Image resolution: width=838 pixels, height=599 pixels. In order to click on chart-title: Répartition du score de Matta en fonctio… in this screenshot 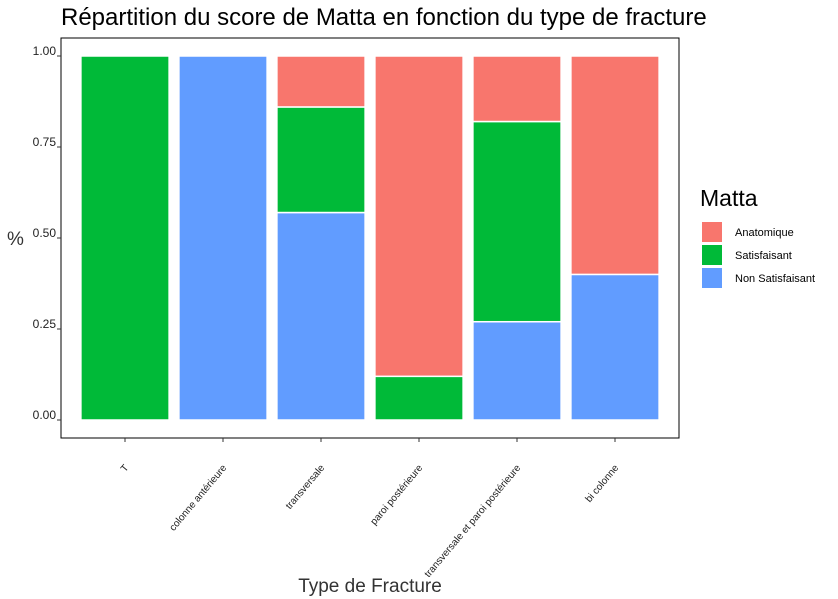, I will do `click(384, 17)`.